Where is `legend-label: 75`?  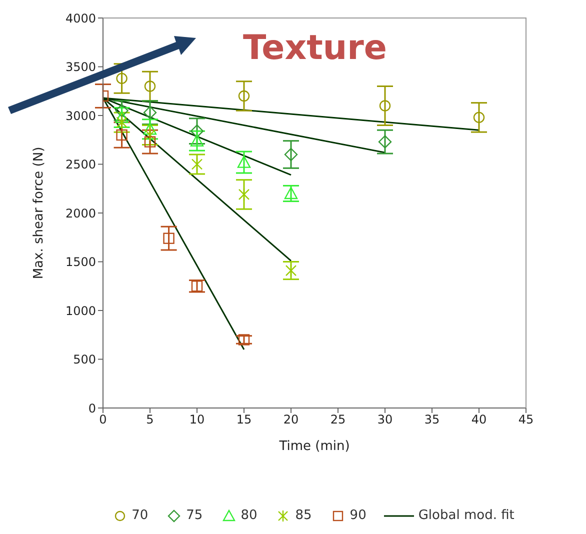
legend-label: 75 is located at coordinates (194, 515).